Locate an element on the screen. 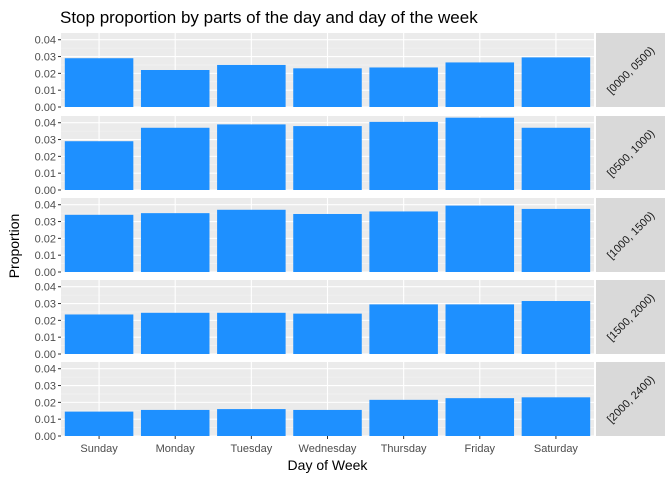 The image size is (672, 480). y-axis-title: Proportion is located at coordinates (14, 246).